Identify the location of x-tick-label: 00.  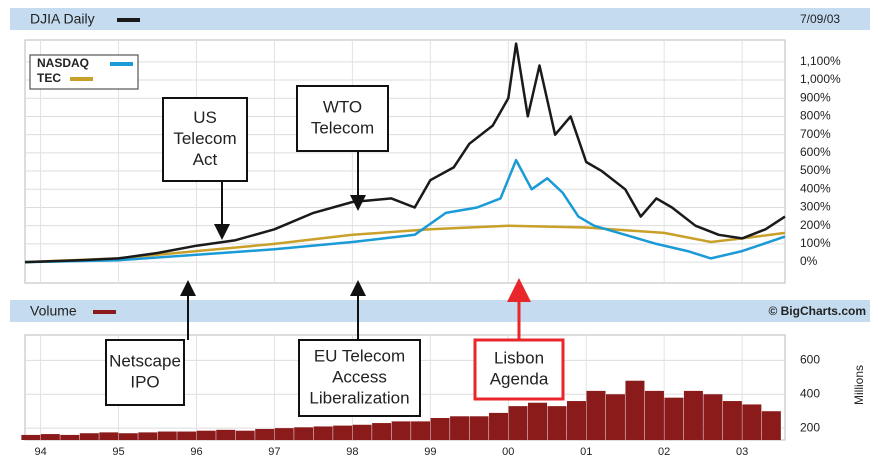
(508, 452).